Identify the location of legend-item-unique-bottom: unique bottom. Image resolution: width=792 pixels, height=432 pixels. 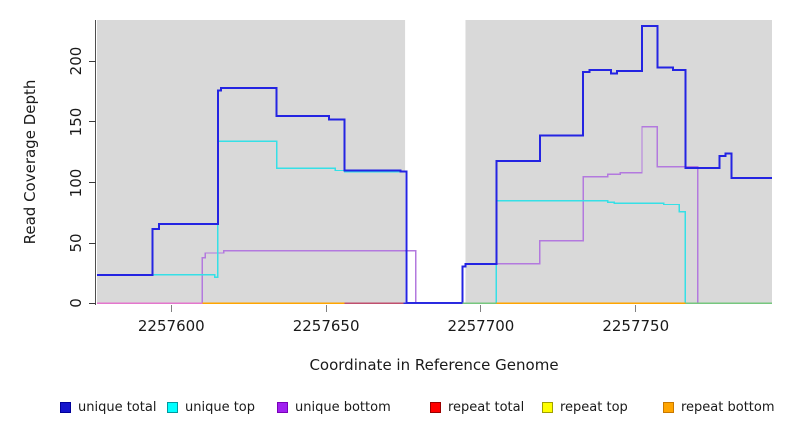
(334, 407).